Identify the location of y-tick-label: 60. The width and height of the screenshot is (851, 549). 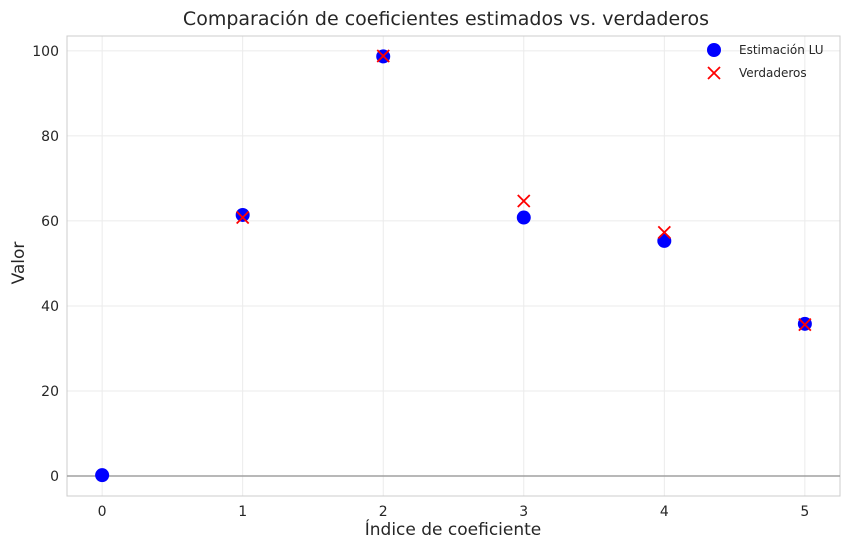
(50, 222).